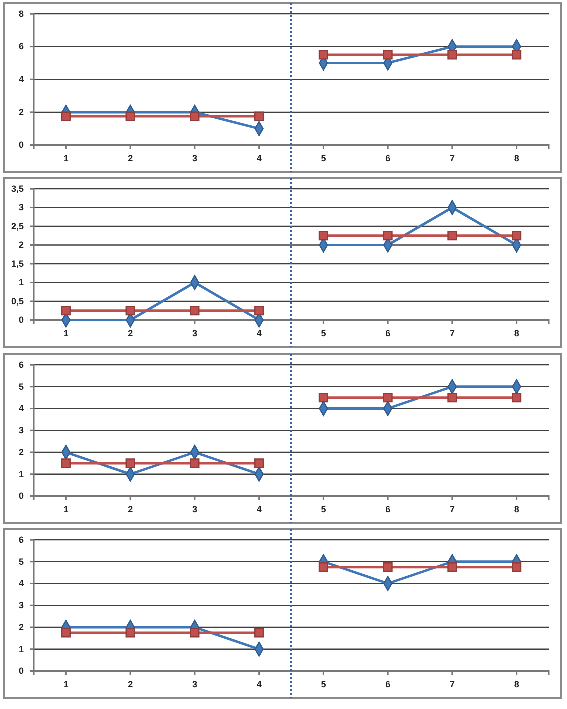 The width and height of the screenshot is (567, 709). What do you see at coordinates (21, 13) in the screenshot?
I see `y-tick-label: 8` at bounding box center [21, 13].